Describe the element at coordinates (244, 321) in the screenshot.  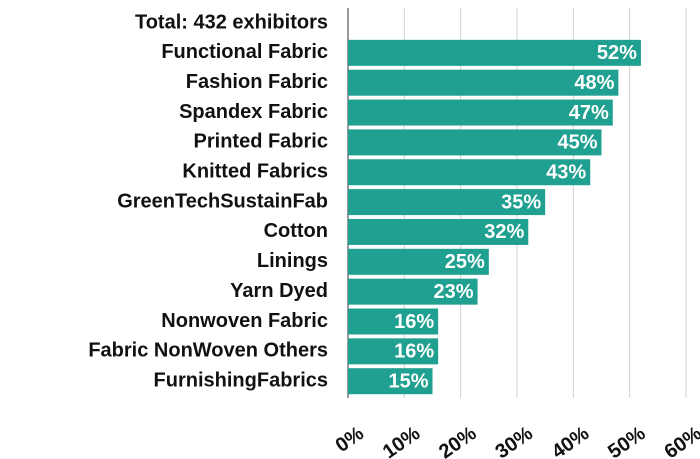
I see `y-tick-label: Nonwoven Fabric` at that location.